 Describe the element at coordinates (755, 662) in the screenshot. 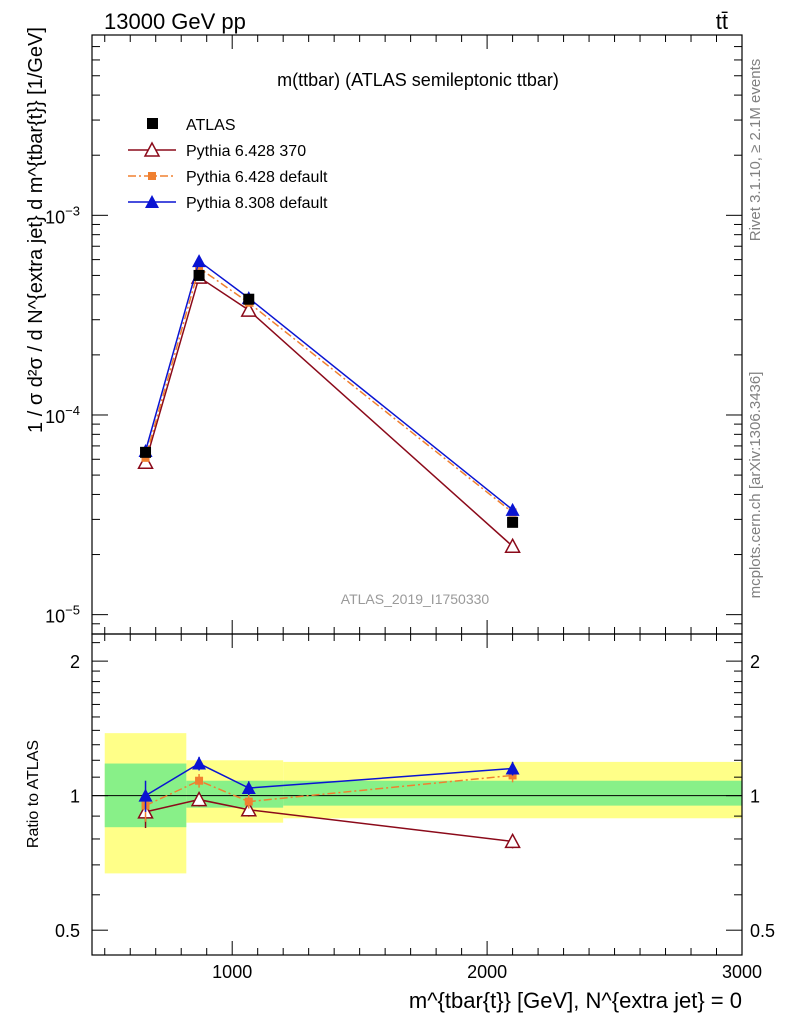

I see `ratio-tick-label-right-2: 2` at that location.